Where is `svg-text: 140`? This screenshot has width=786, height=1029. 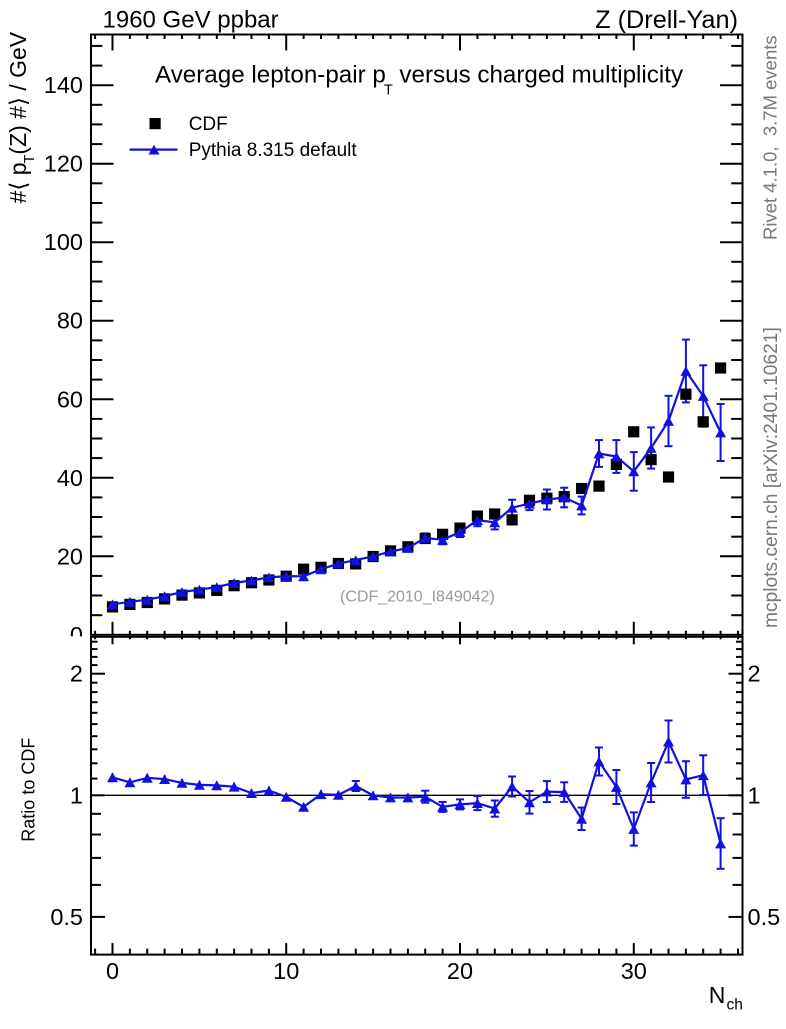
svg-text: 140 is located at coordinates (63, 85).